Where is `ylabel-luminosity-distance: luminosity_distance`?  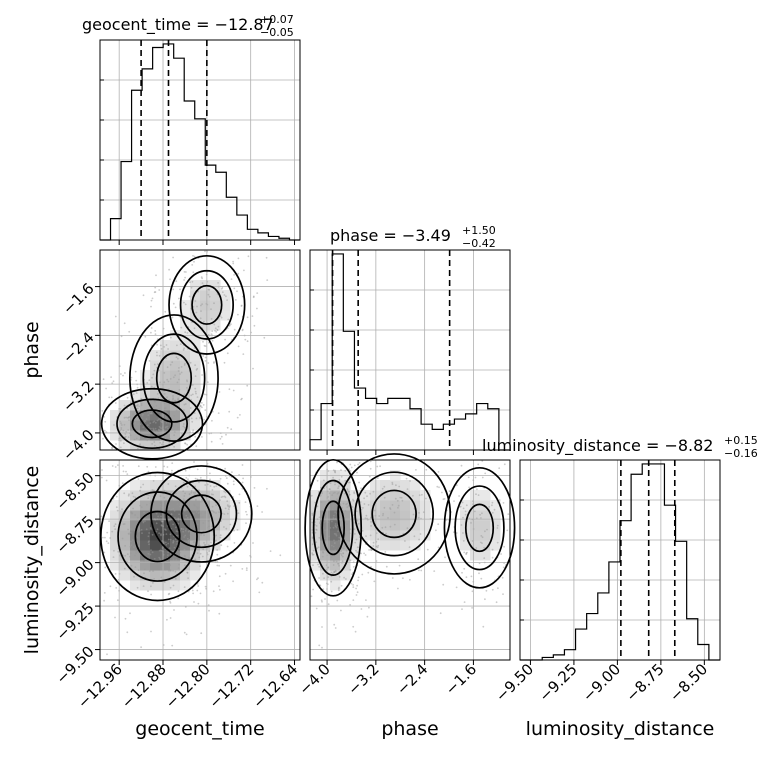
ylabel-luminosity-distance: luminosity_distance is located at coordinates (32, 560).